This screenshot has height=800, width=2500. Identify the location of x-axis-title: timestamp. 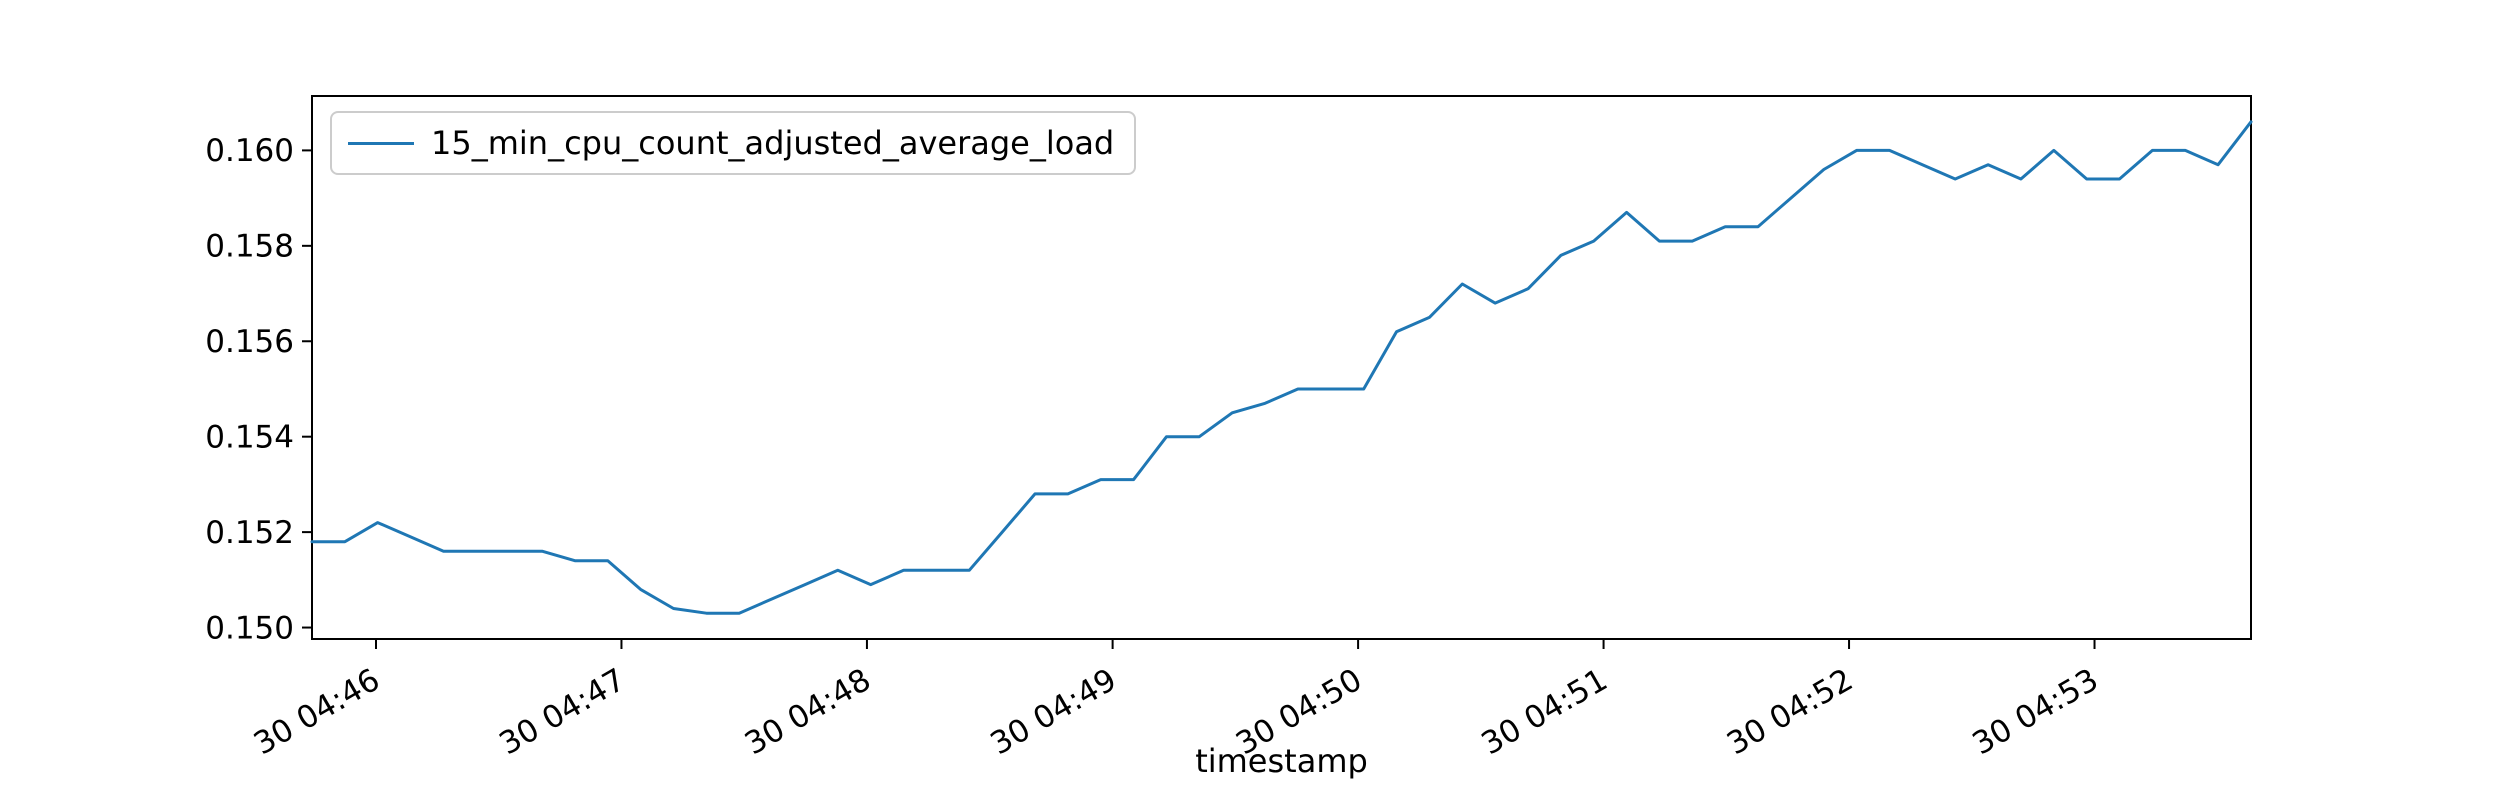
(1281, 761).